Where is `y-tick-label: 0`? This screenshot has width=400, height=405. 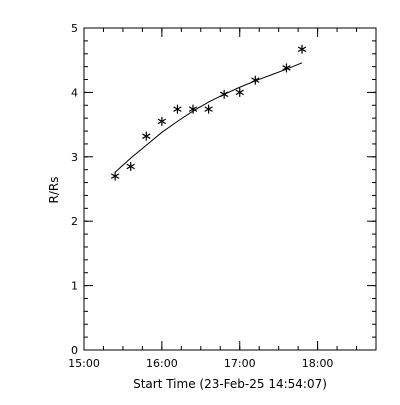
y-tick-label: 0 is located at coordinates (74, 350).